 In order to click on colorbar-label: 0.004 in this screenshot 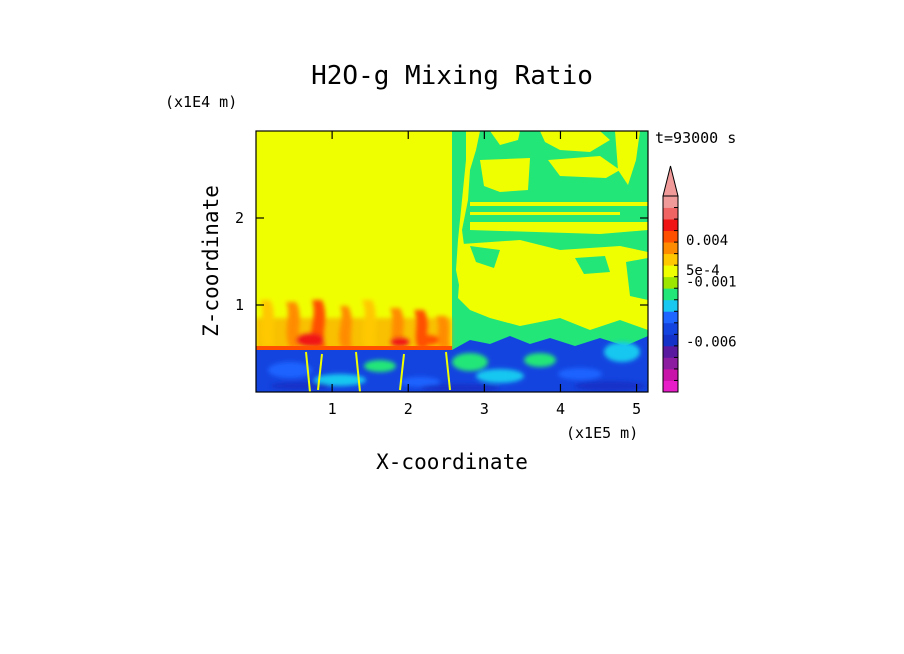, I will do `click(707, 241)`.